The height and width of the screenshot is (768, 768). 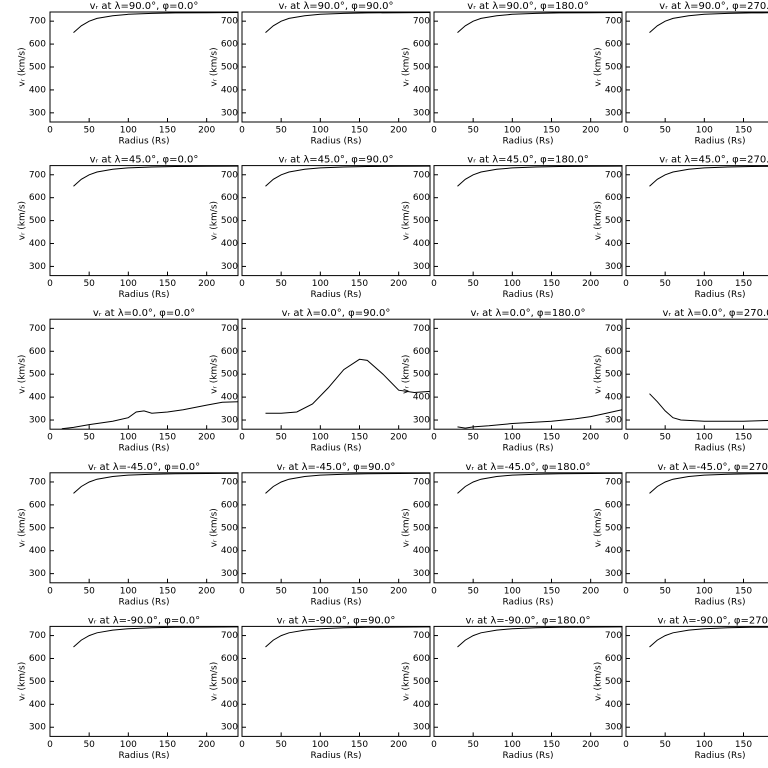 What do you see at coordinates (715, 313) in the screenshot?
I see `chart-title: vᵣ at λ=0.0°, φ=270.0°` at bounding box center [715, 313].